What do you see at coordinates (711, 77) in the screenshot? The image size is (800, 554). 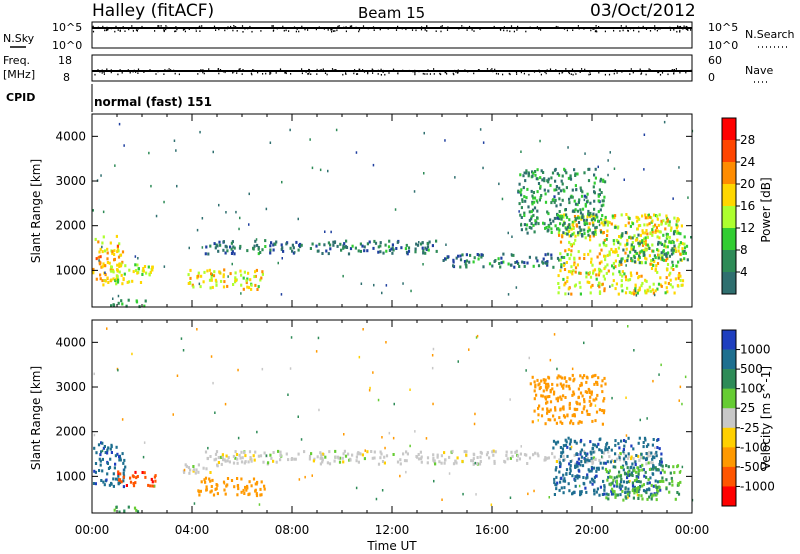 I see `nave-tick-bottom: 0` at bounding box center [711, 77].